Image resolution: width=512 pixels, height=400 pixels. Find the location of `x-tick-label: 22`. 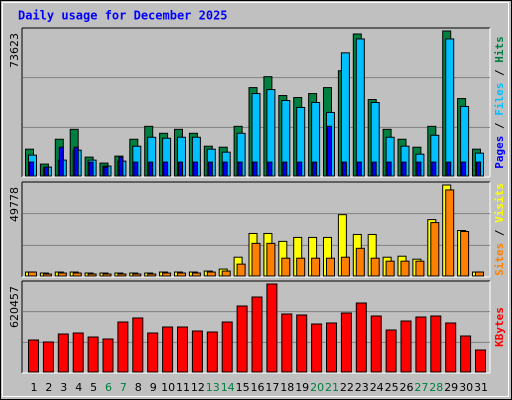

x-tick-label: 22 is located at coordinates (347, 387).